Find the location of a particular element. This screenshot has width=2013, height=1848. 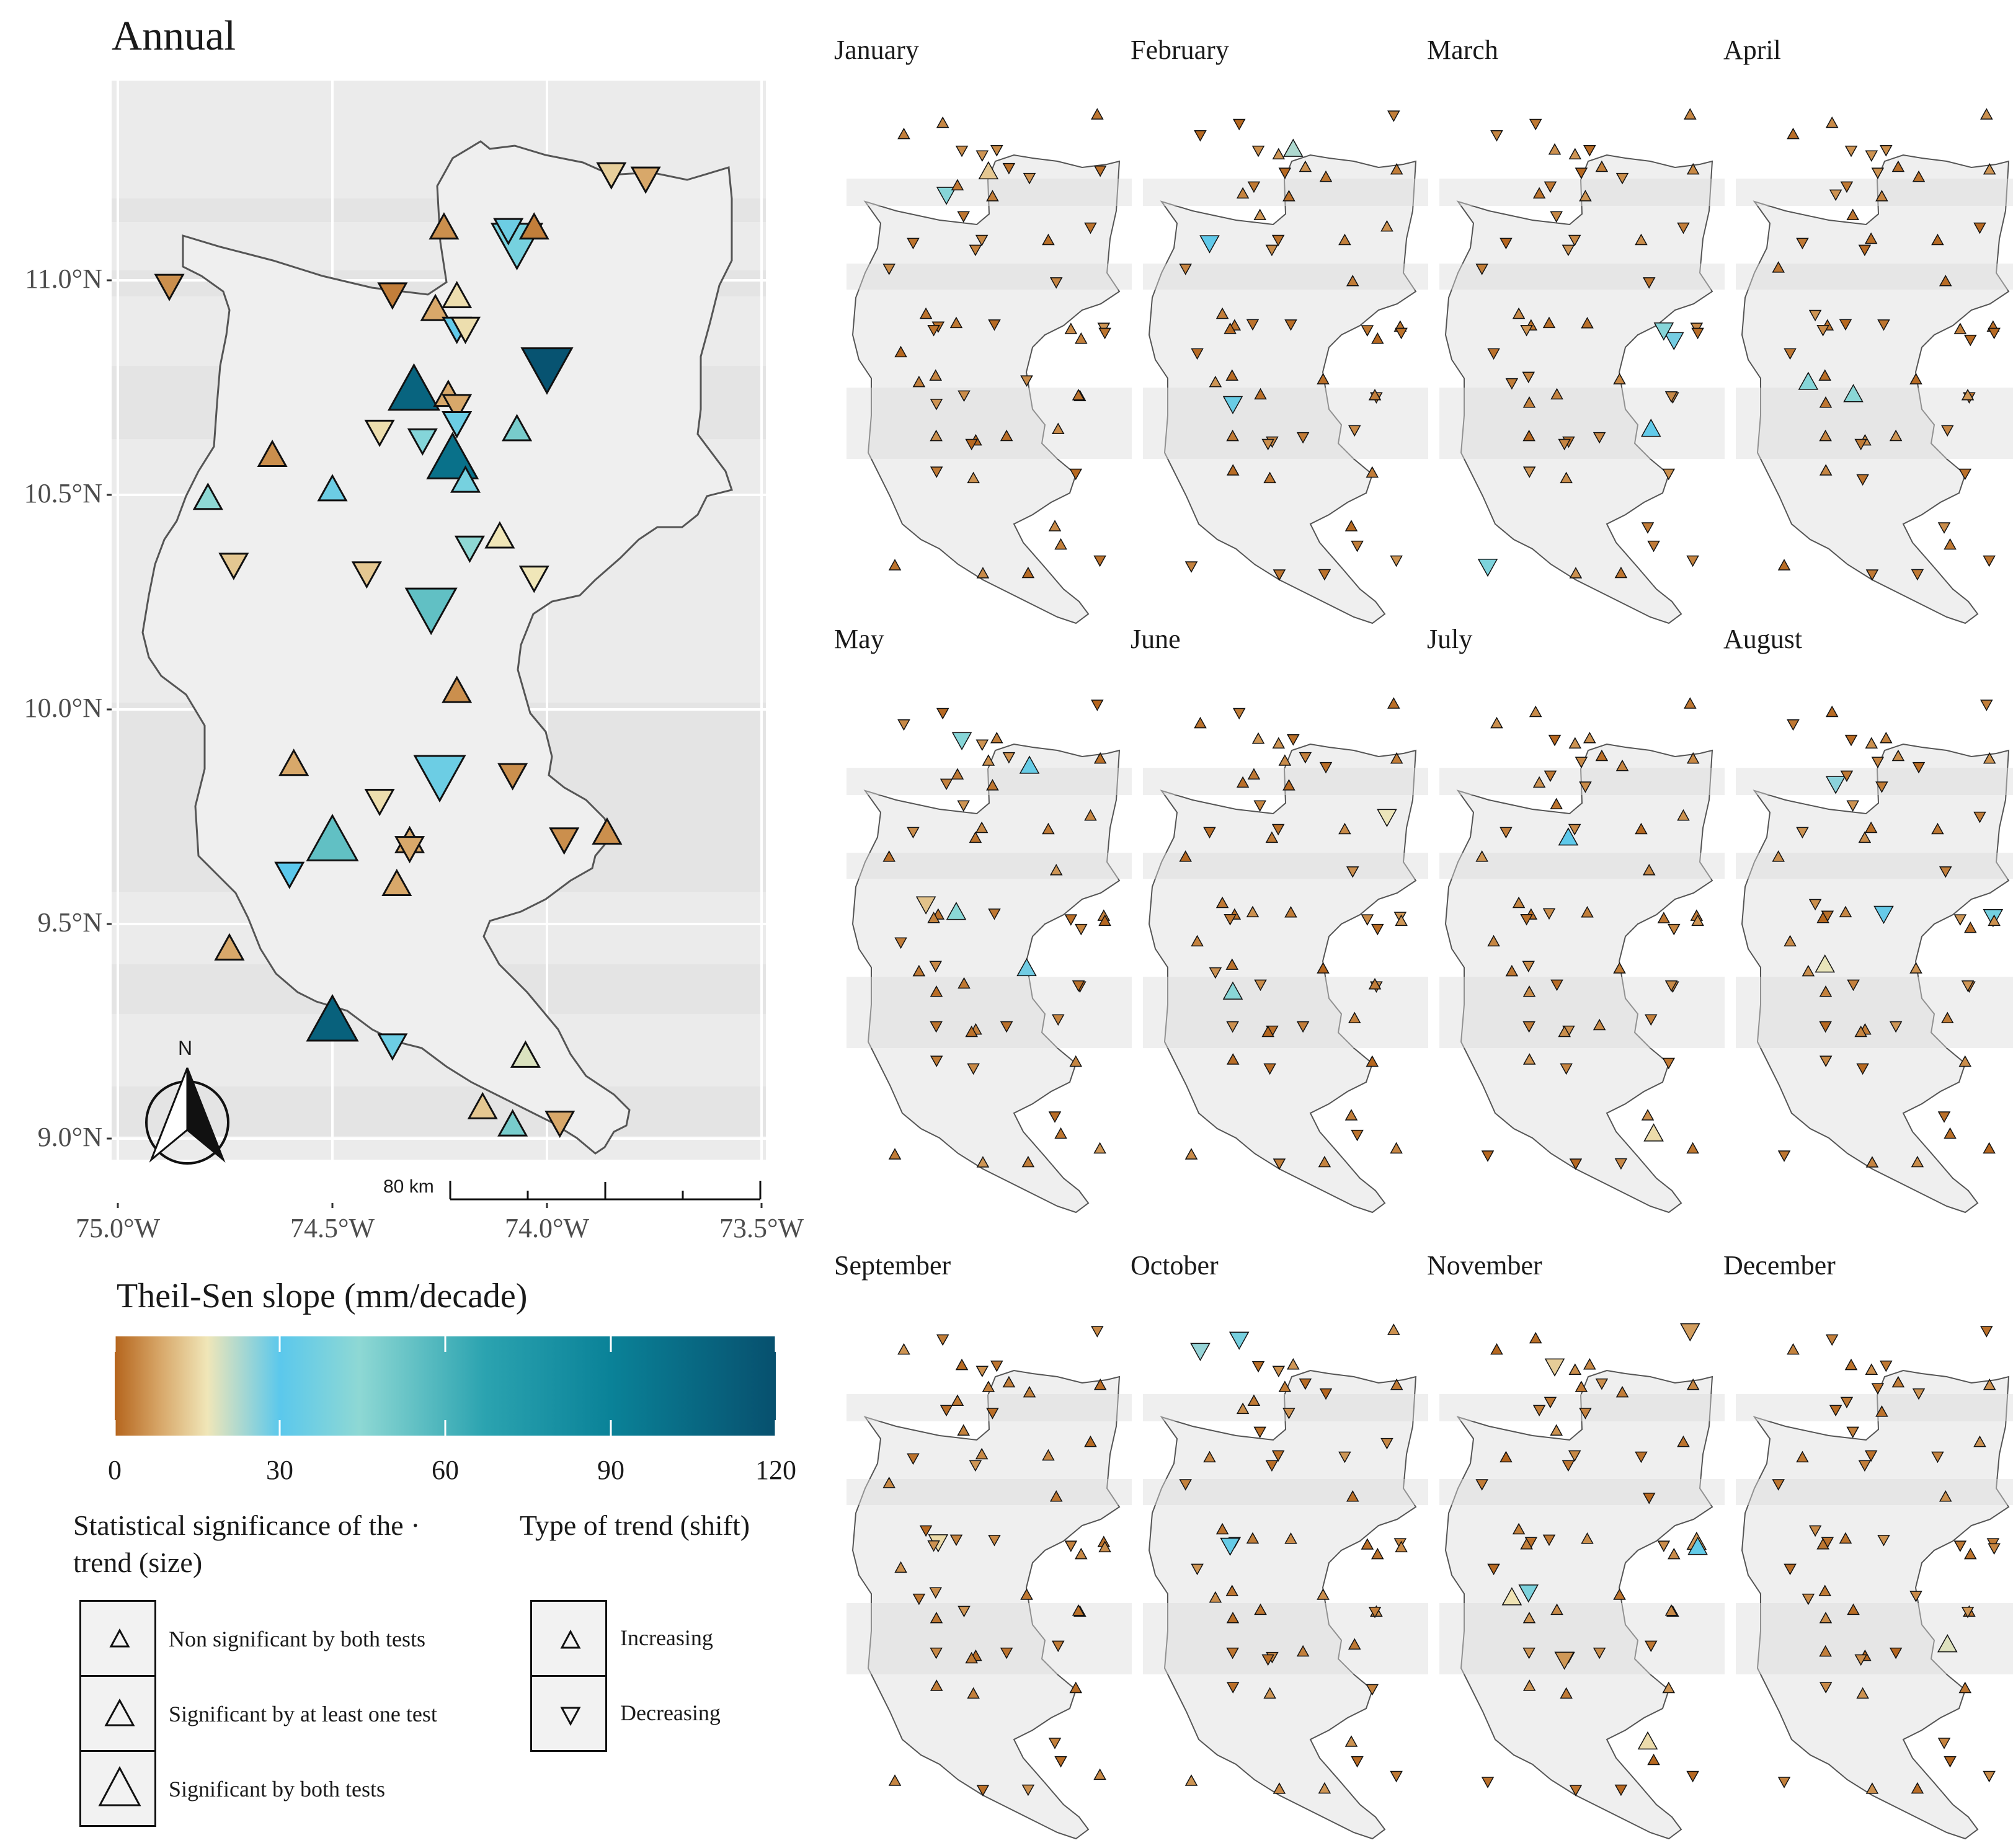

legend-key-increasing is located at coordinates (568, 1638).